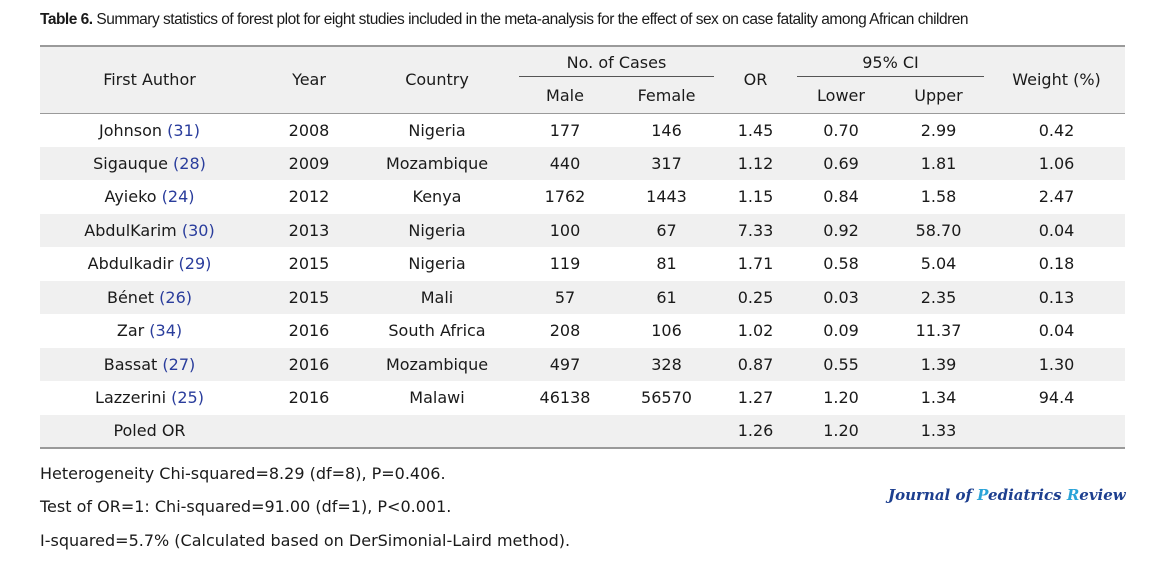  Describe the element at coordinates (755, 79) in the screenshot. I see `header-or: OR` at that location.